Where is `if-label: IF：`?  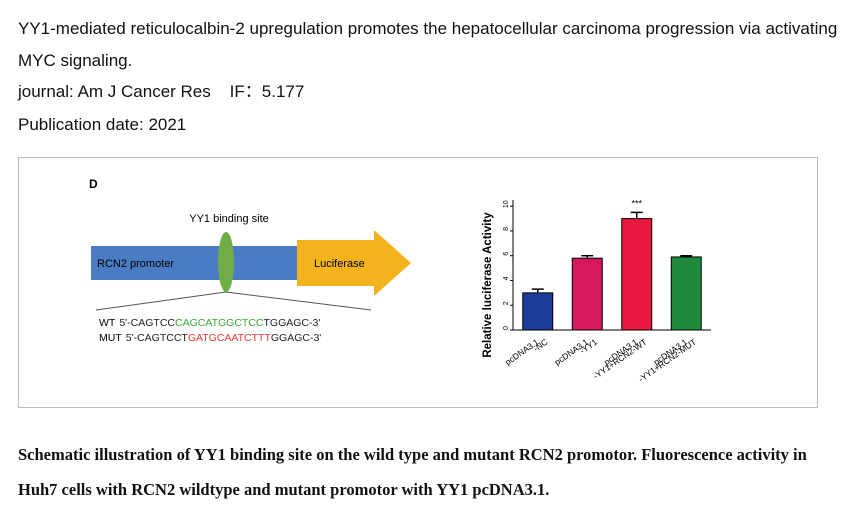 if-label: IF： is located at coordinates (245, 91).